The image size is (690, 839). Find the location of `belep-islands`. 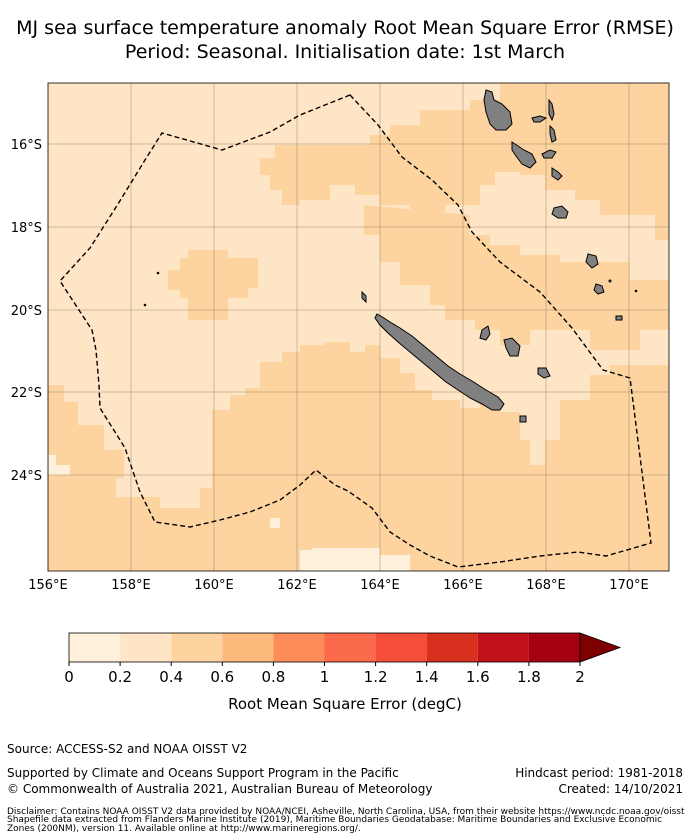

belep-islands is located at coordinates (364, 297).